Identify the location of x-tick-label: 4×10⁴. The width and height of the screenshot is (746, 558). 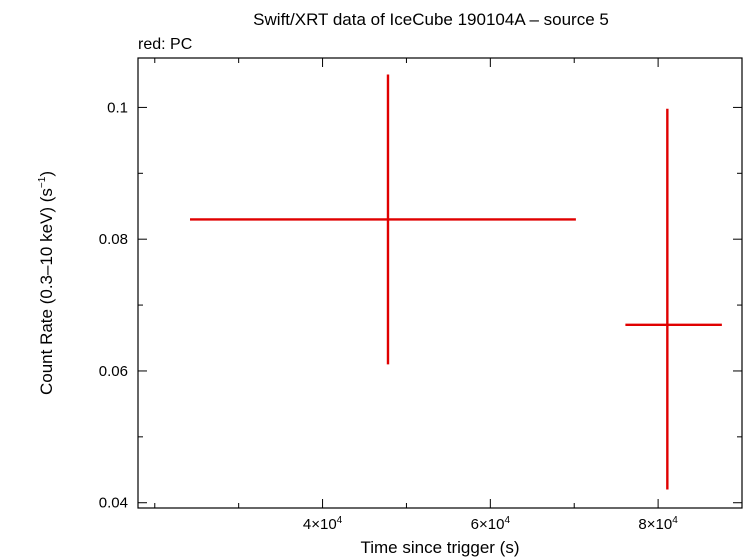
(323, 524).